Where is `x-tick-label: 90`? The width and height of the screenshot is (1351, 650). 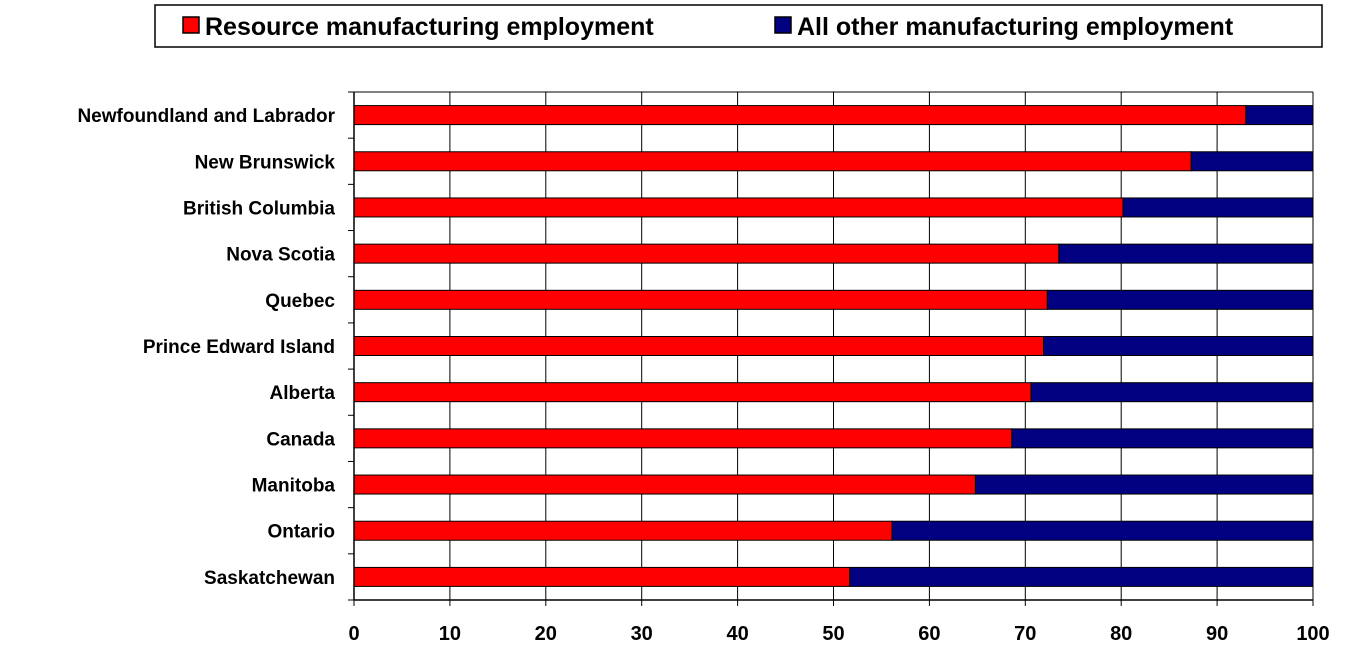
x-tick-label: 90 is located at coordinates (1217, 634).